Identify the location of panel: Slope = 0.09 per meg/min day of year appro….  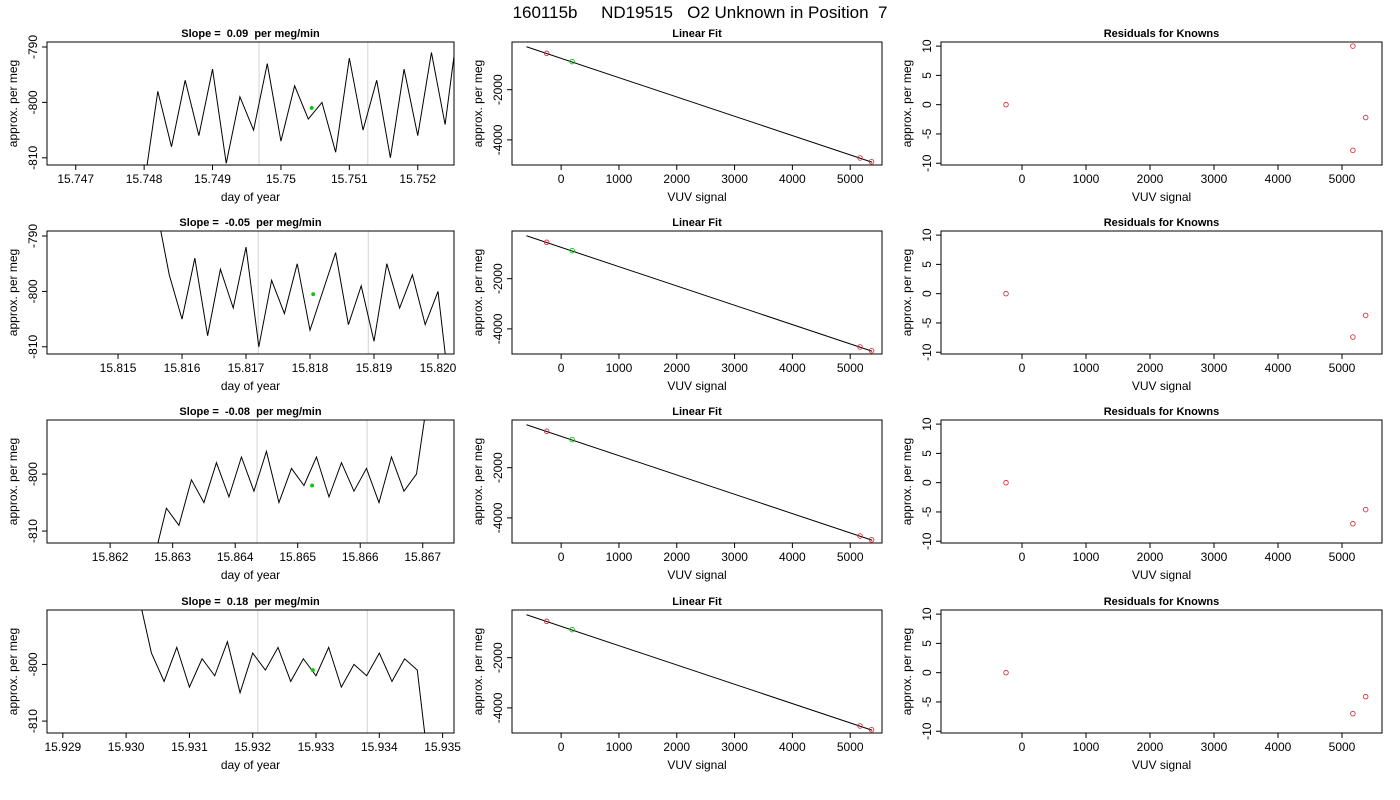
(230, 116).